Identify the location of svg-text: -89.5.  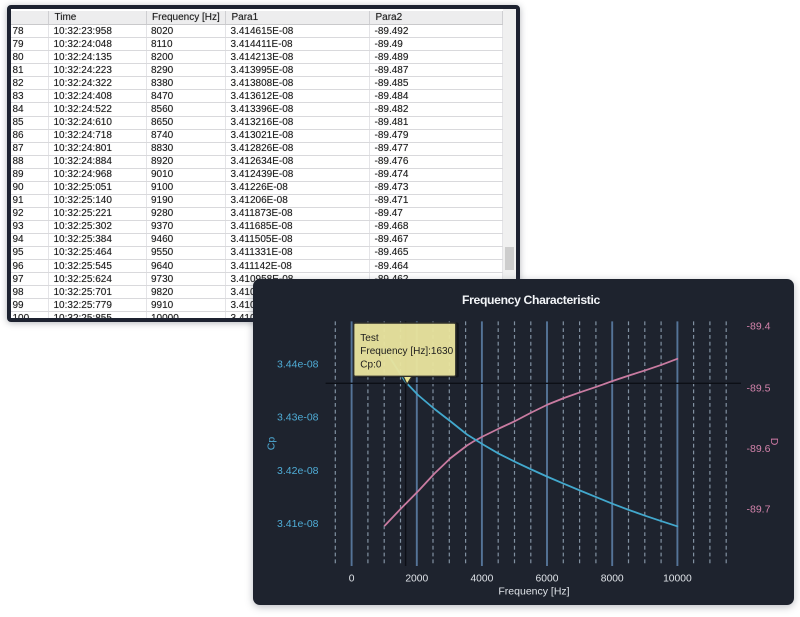
(759, 389).